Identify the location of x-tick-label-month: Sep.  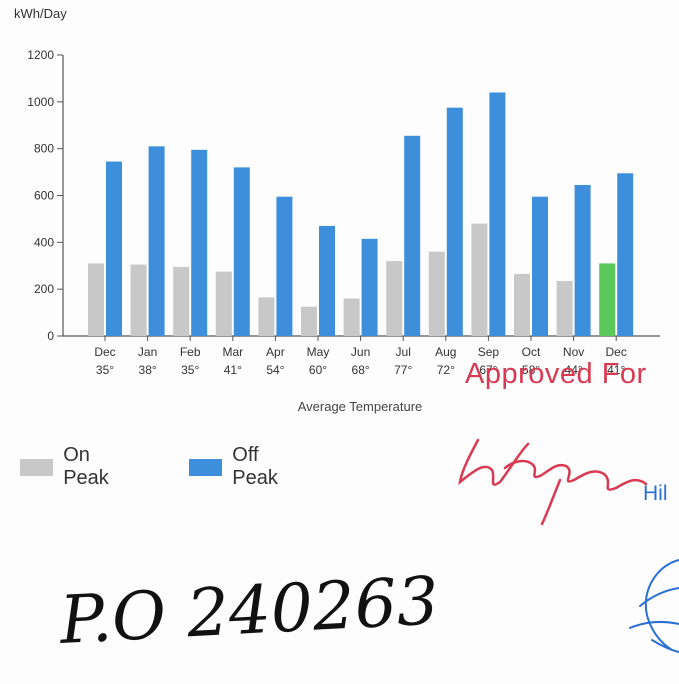
(489, 352).